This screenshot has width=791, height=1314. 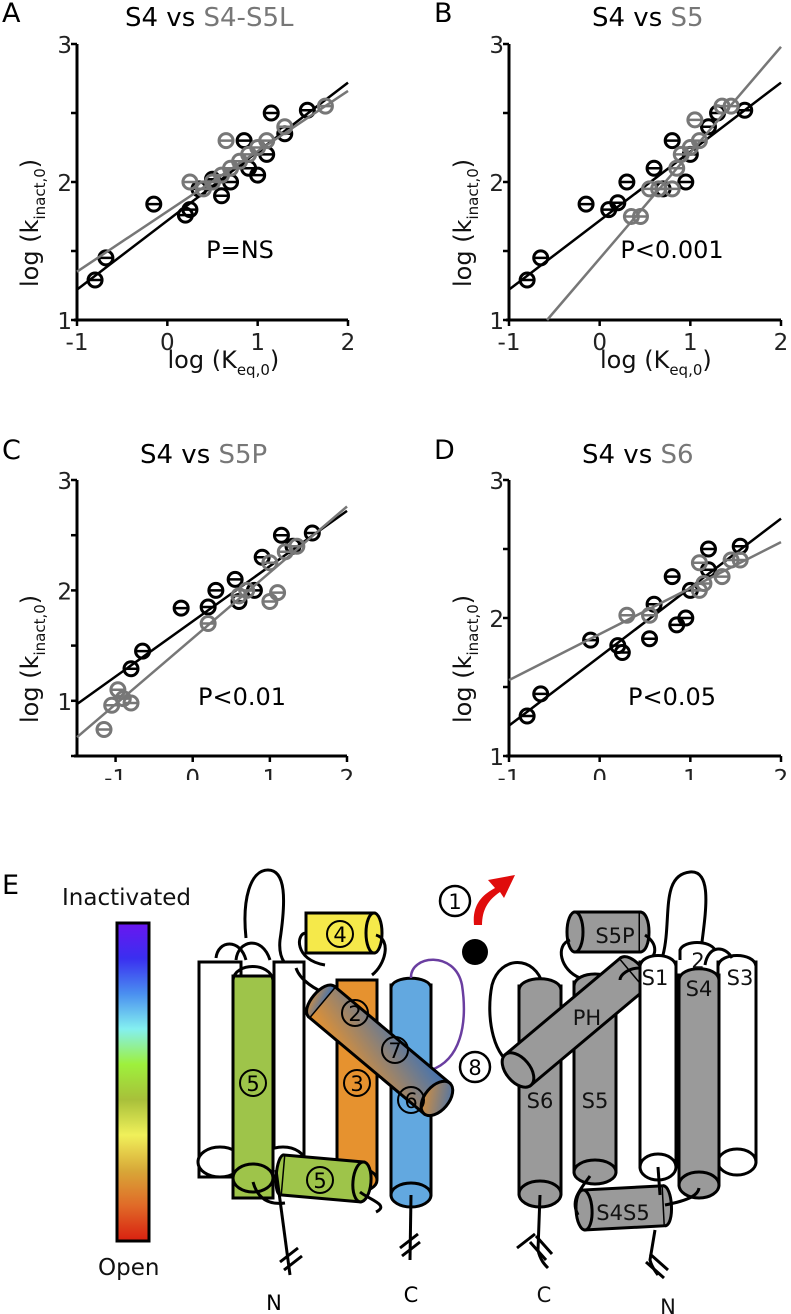 What do you see at coordinates (475, 952) in the screenshot?
I see `ion-dot` at bounding box center [475, 952].